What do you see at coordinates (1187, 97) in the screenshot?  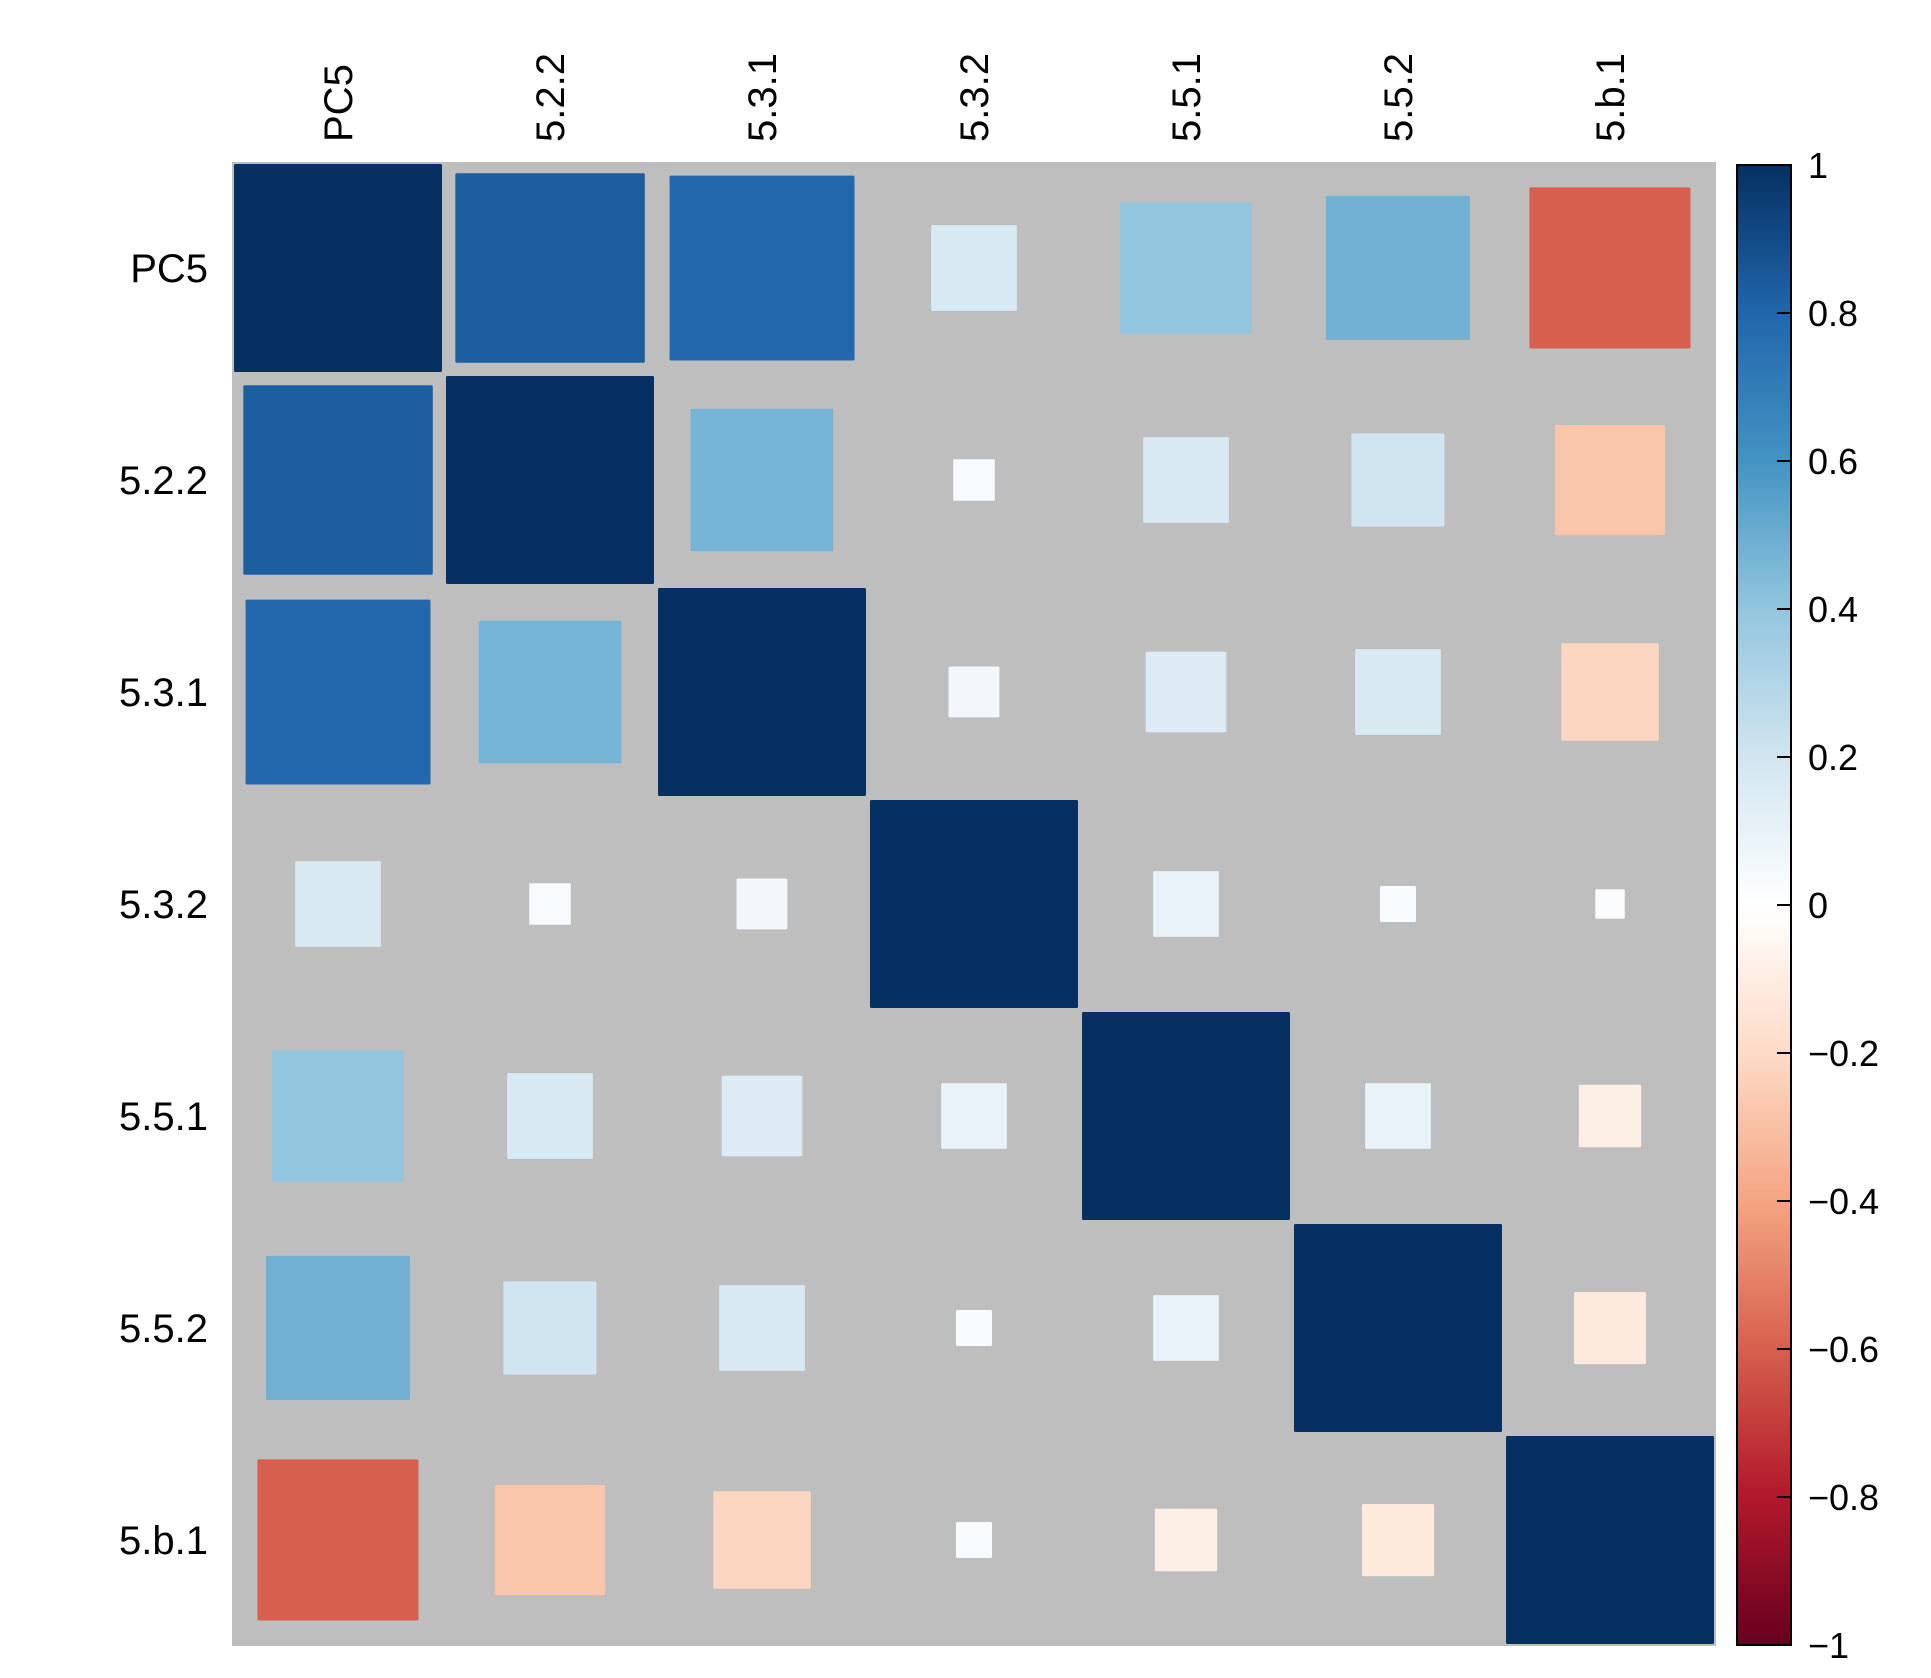 I see `column-label-5-5-1: 5.5.1` at bounding box center [1187, 97].